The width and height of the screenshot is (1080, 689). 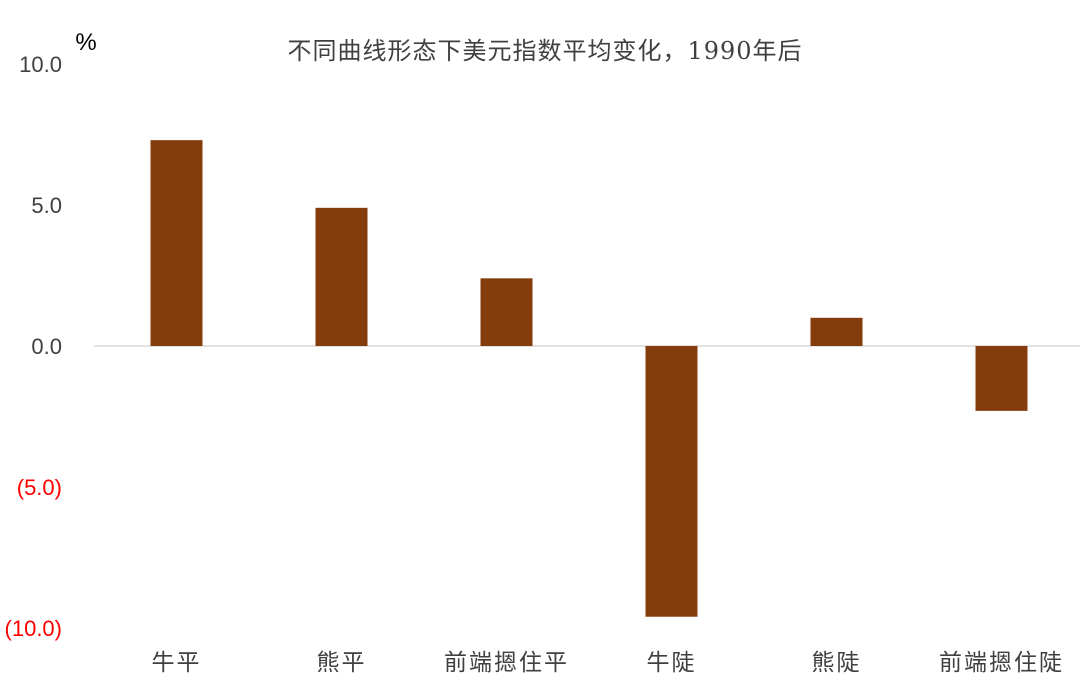 I want to click on y-tick-label: 5.0, so click(x=46, y=205).